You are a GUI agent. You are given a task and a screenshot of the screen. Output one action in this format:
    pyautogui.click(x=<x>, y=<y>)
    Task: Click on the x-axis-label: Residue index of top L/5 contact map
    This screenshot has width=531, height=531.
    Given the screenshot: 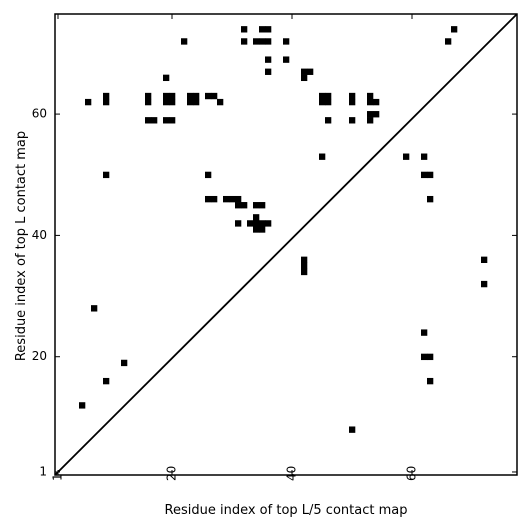 What is the action you would take?
    pyautogui.click(x=286, y=510)
    